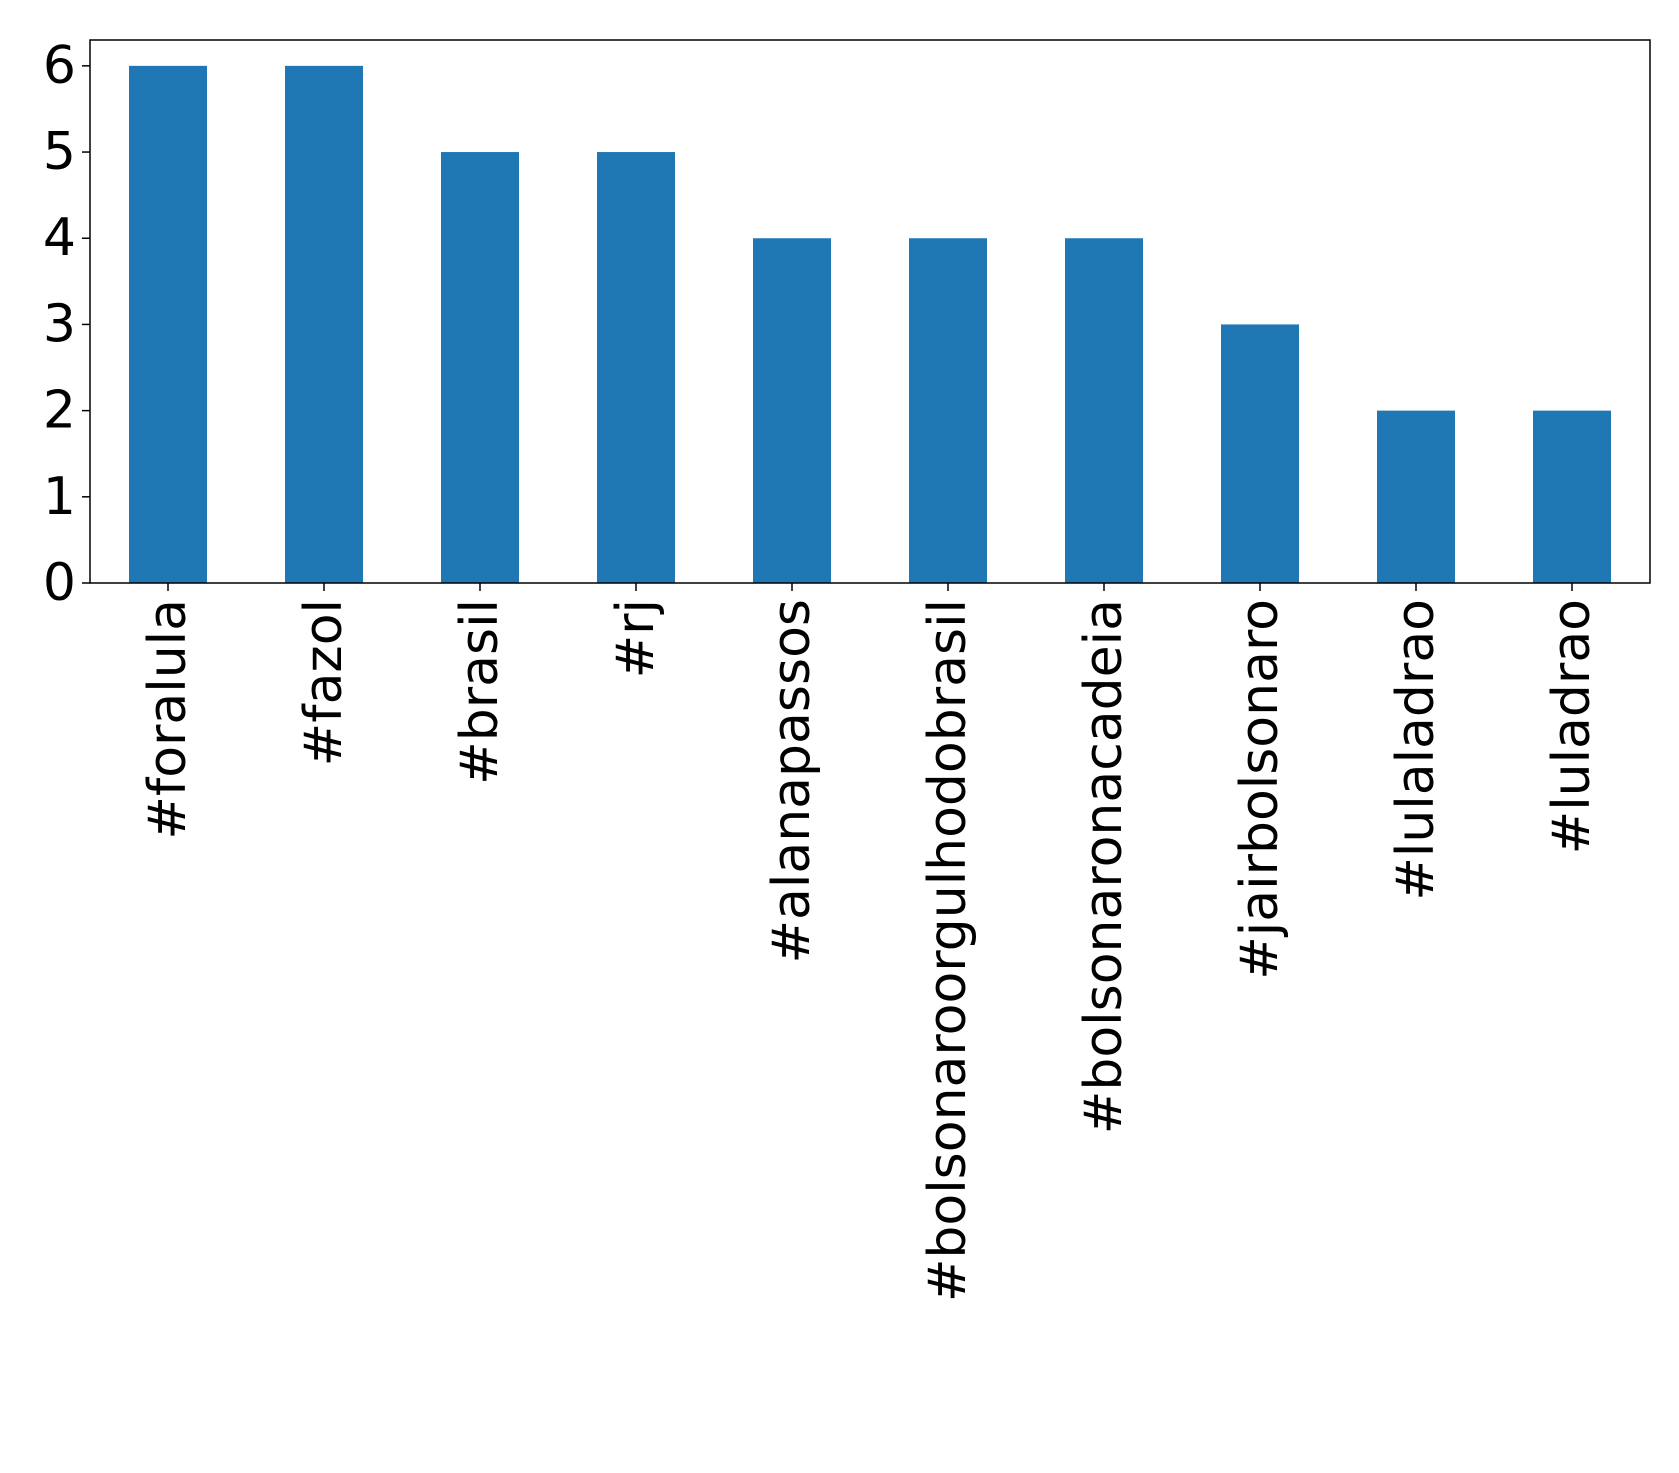 The image size is (1679, 1473). What do you see at coordinates (636, 638) in the screenshot?
I see `x-tick-label: #rj` at bounding box center [636, 638].